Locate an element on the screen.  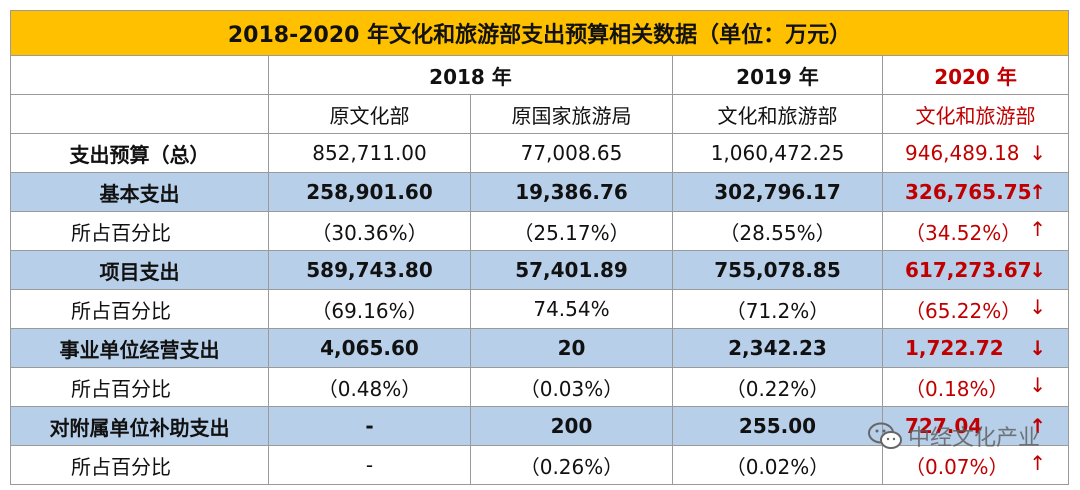
value-cell: 57,401.89 is located at coordinates (571, 270).